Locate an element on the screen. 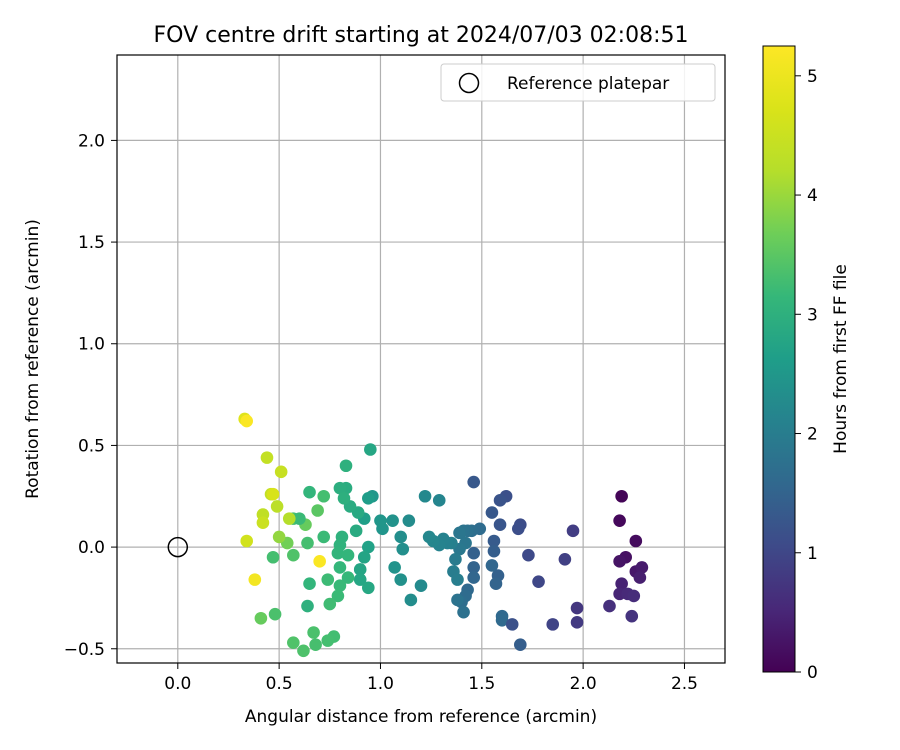 The image size is (900, 750). legend-box is located at coordinates (578, 82).